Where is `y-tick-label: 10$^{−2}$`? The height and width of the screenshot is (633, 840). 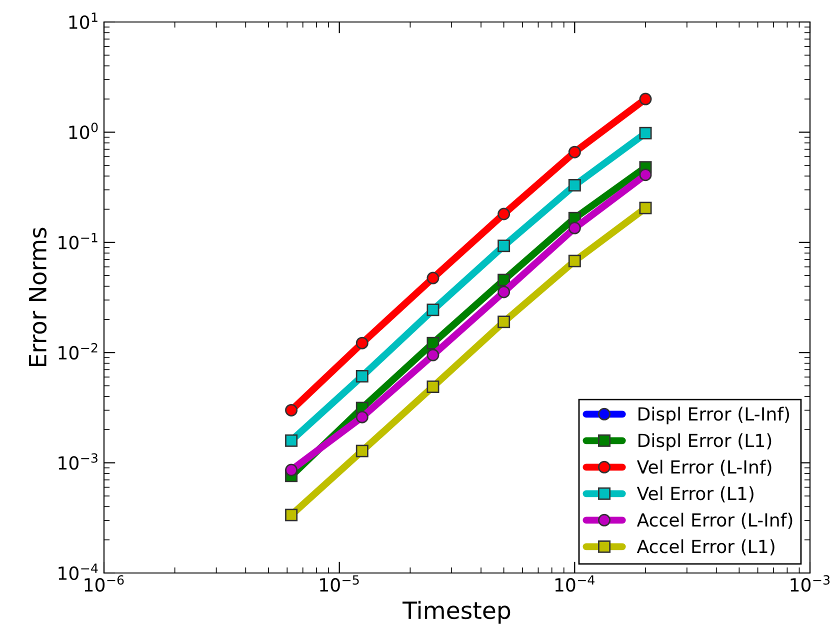 y-tick-label: 10$^{−2}$ is located at coordinates (78, 351).